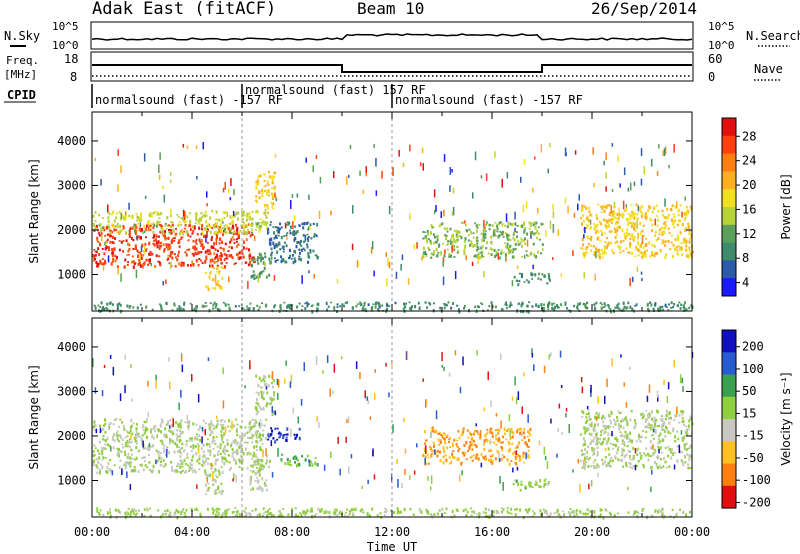  What do you see at coordinates (392, 547) in the screenshot?
I see `x-axis-label: Time UT` at bounding box center [392, 547].